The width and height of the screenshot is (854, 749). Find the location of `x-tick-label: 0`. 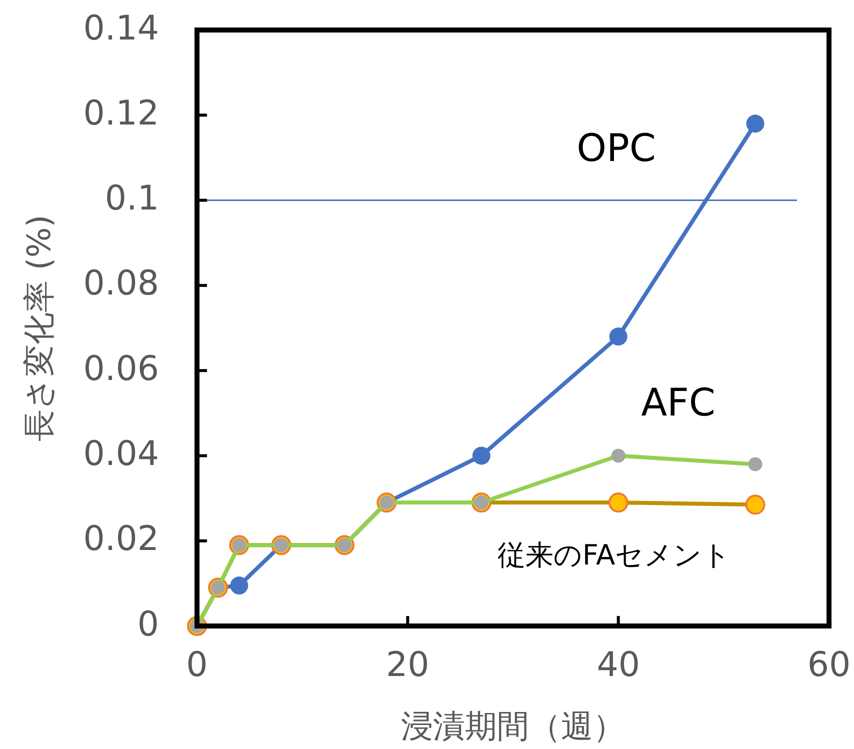

x-tick-label: 0 is located at coordinates (197, 665).